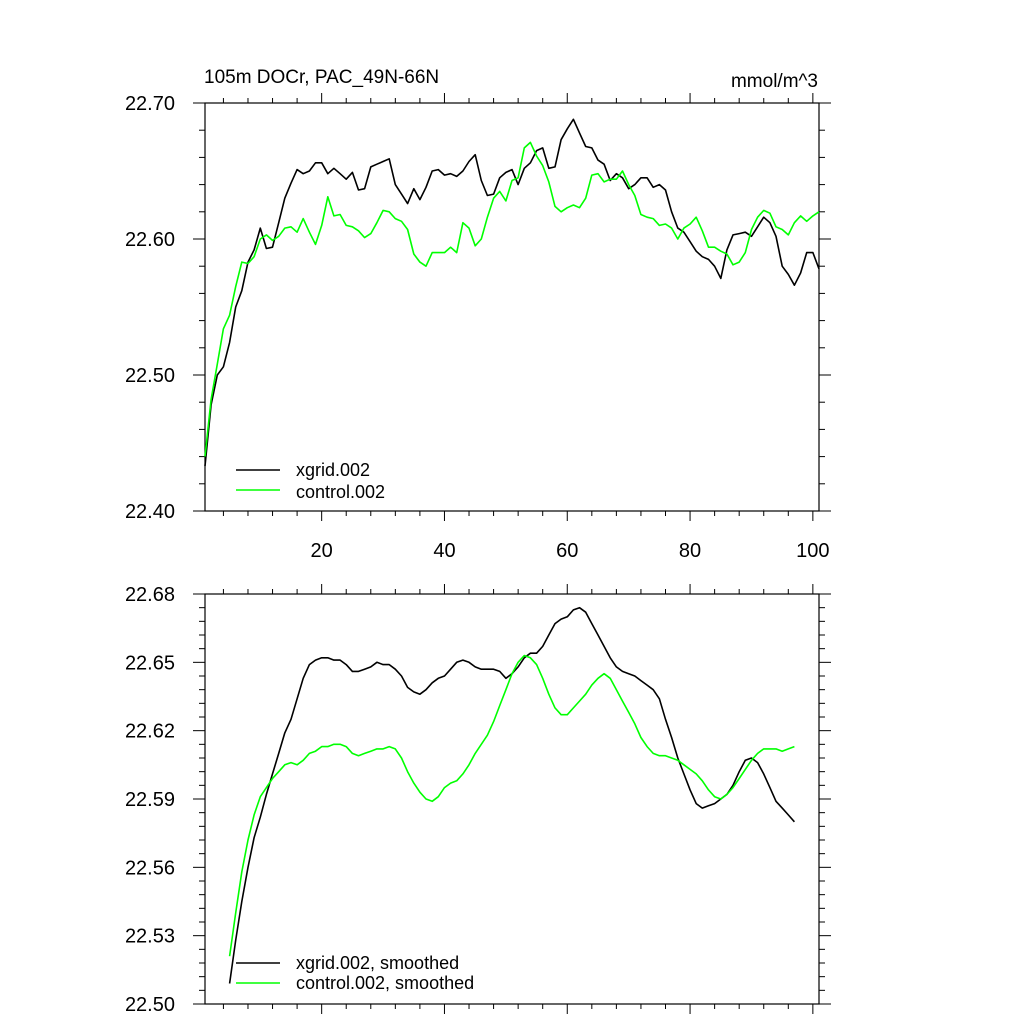  What do you see at coordinates (150, 595) in the screenshot?
I see `y-tick-label: 22.68` at bounding box center [150, 595].